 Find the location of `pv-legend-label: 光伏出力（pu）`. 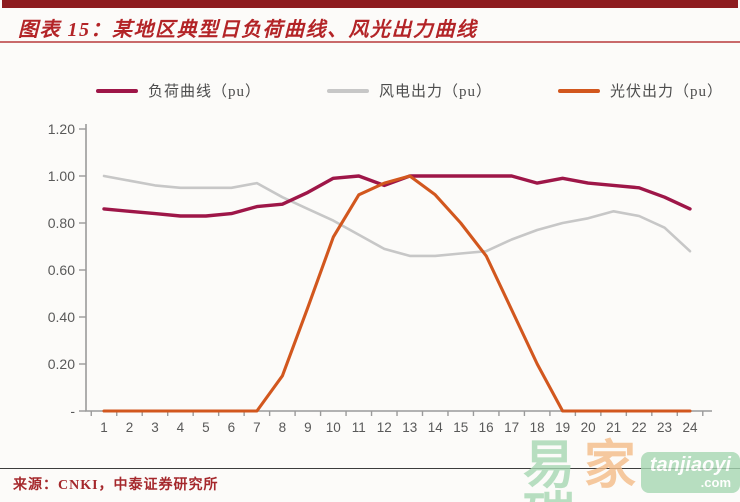

pv-legend-label: 光伏出力（pu） is located at coordinates (667, 92).